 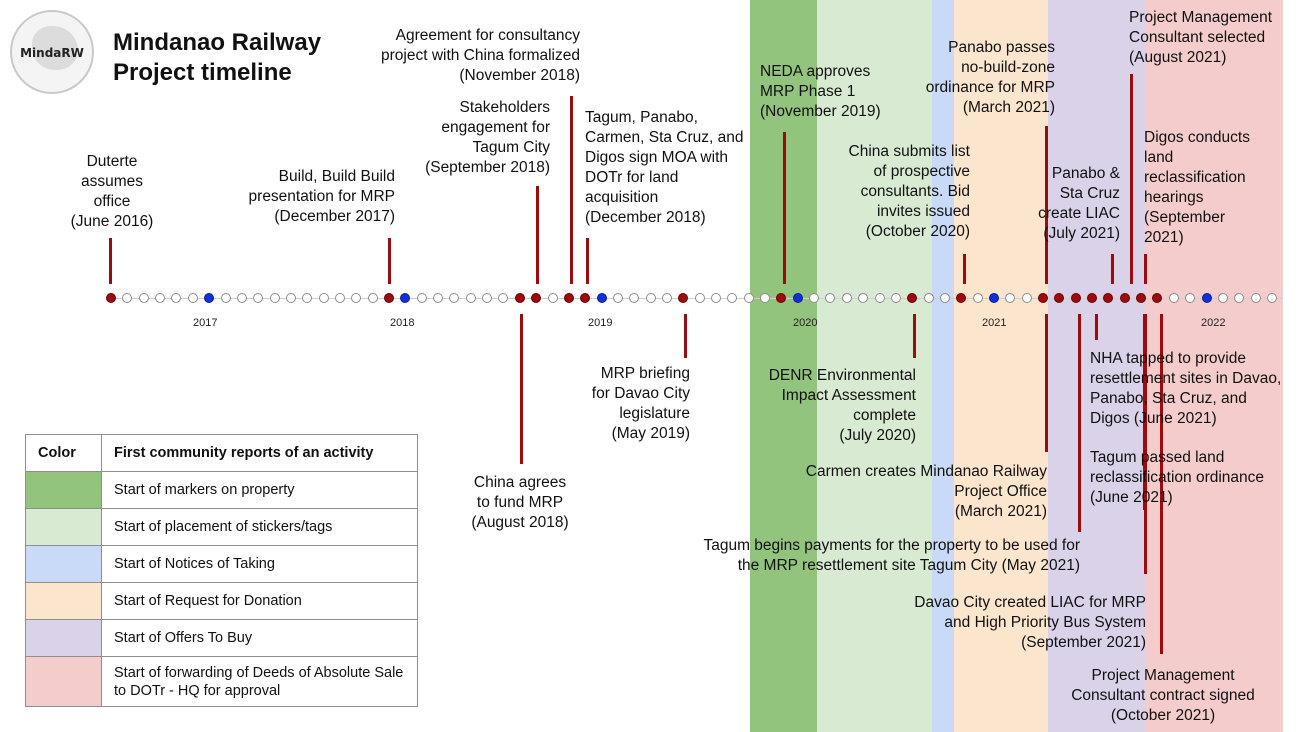 What do you see at coordinates (1195, 177) in the screenshot?
I see `annotation-line: reclassification` at bounding box center [1195, 177].